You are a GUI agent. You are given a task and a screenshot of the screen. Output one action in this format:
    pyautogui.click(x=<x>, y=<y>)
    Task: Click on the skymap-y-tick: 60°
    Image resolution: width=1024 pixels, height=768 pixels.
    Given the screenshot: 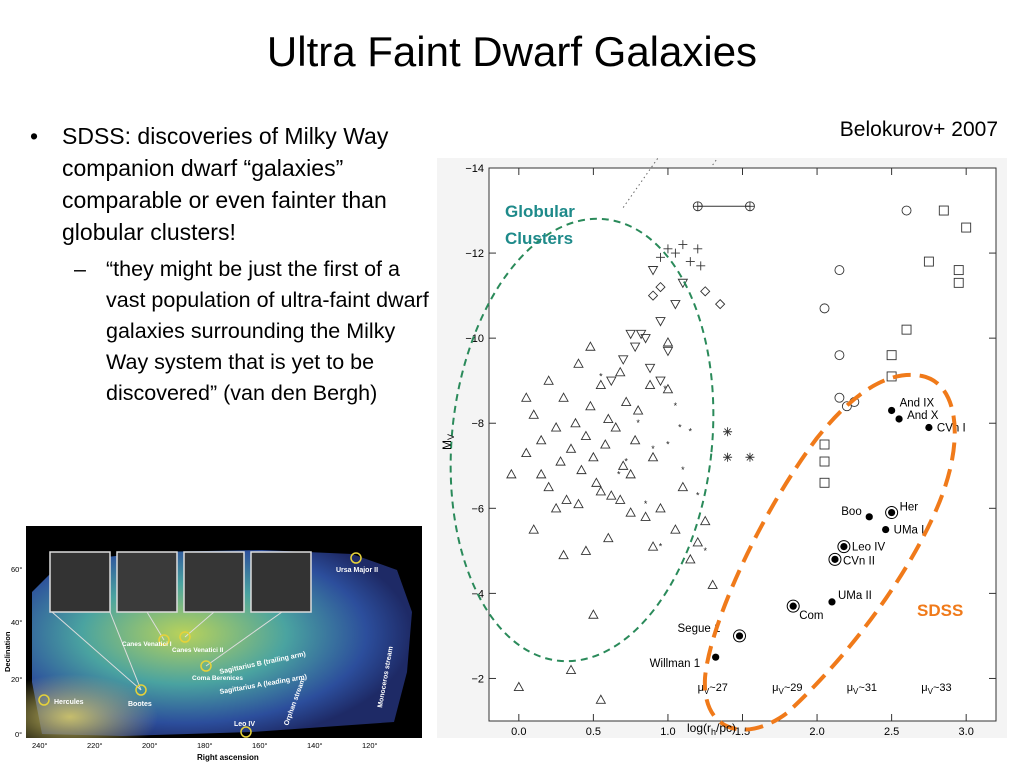 What is the action you would take?
    pyautogui.click(x=16, y=569)
    